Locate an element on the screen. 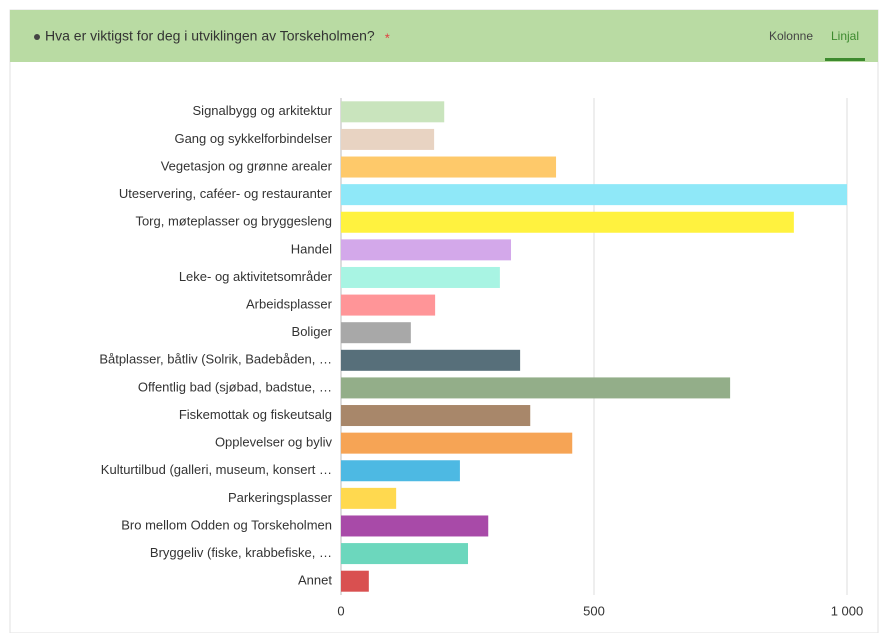 Image resolution: width=880 pixels, height=638 pixels. y-tick-label: Vegetasjon og grønne arealer is located at coordinates (247, 165).